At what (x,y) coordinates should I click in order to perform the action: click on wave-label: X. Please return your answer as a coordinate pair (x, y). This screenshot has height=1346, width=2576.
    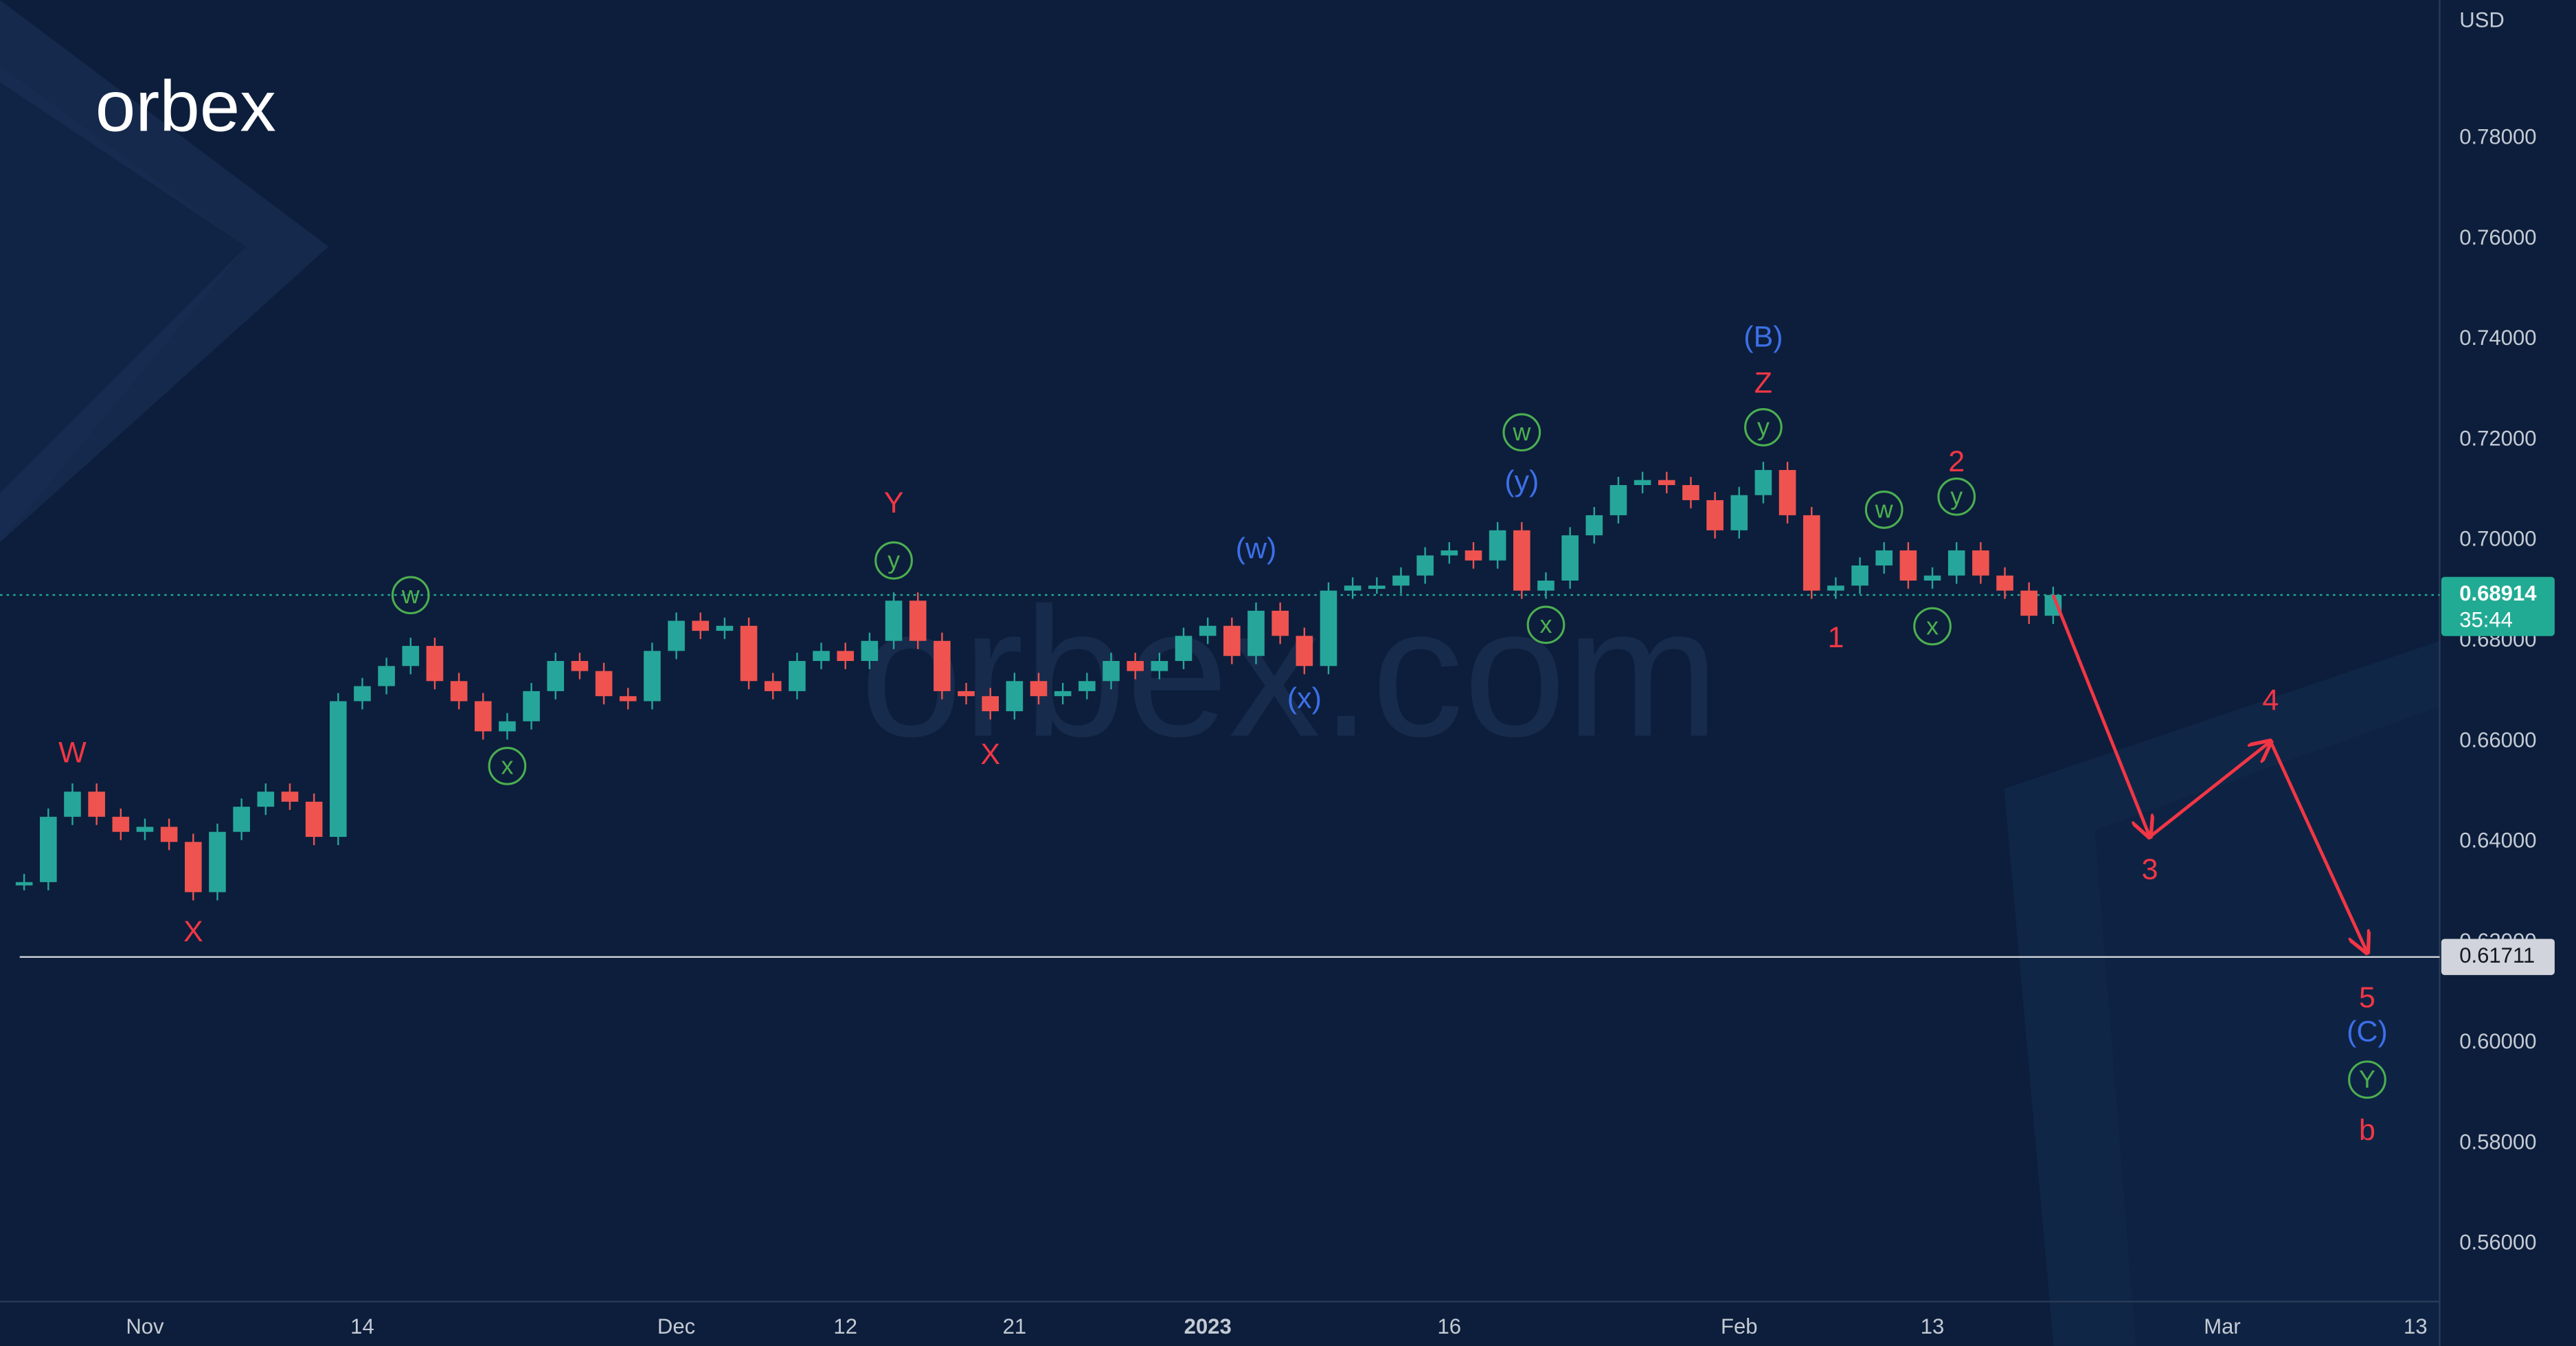
    Looking at the image, I should click on (193, 931).